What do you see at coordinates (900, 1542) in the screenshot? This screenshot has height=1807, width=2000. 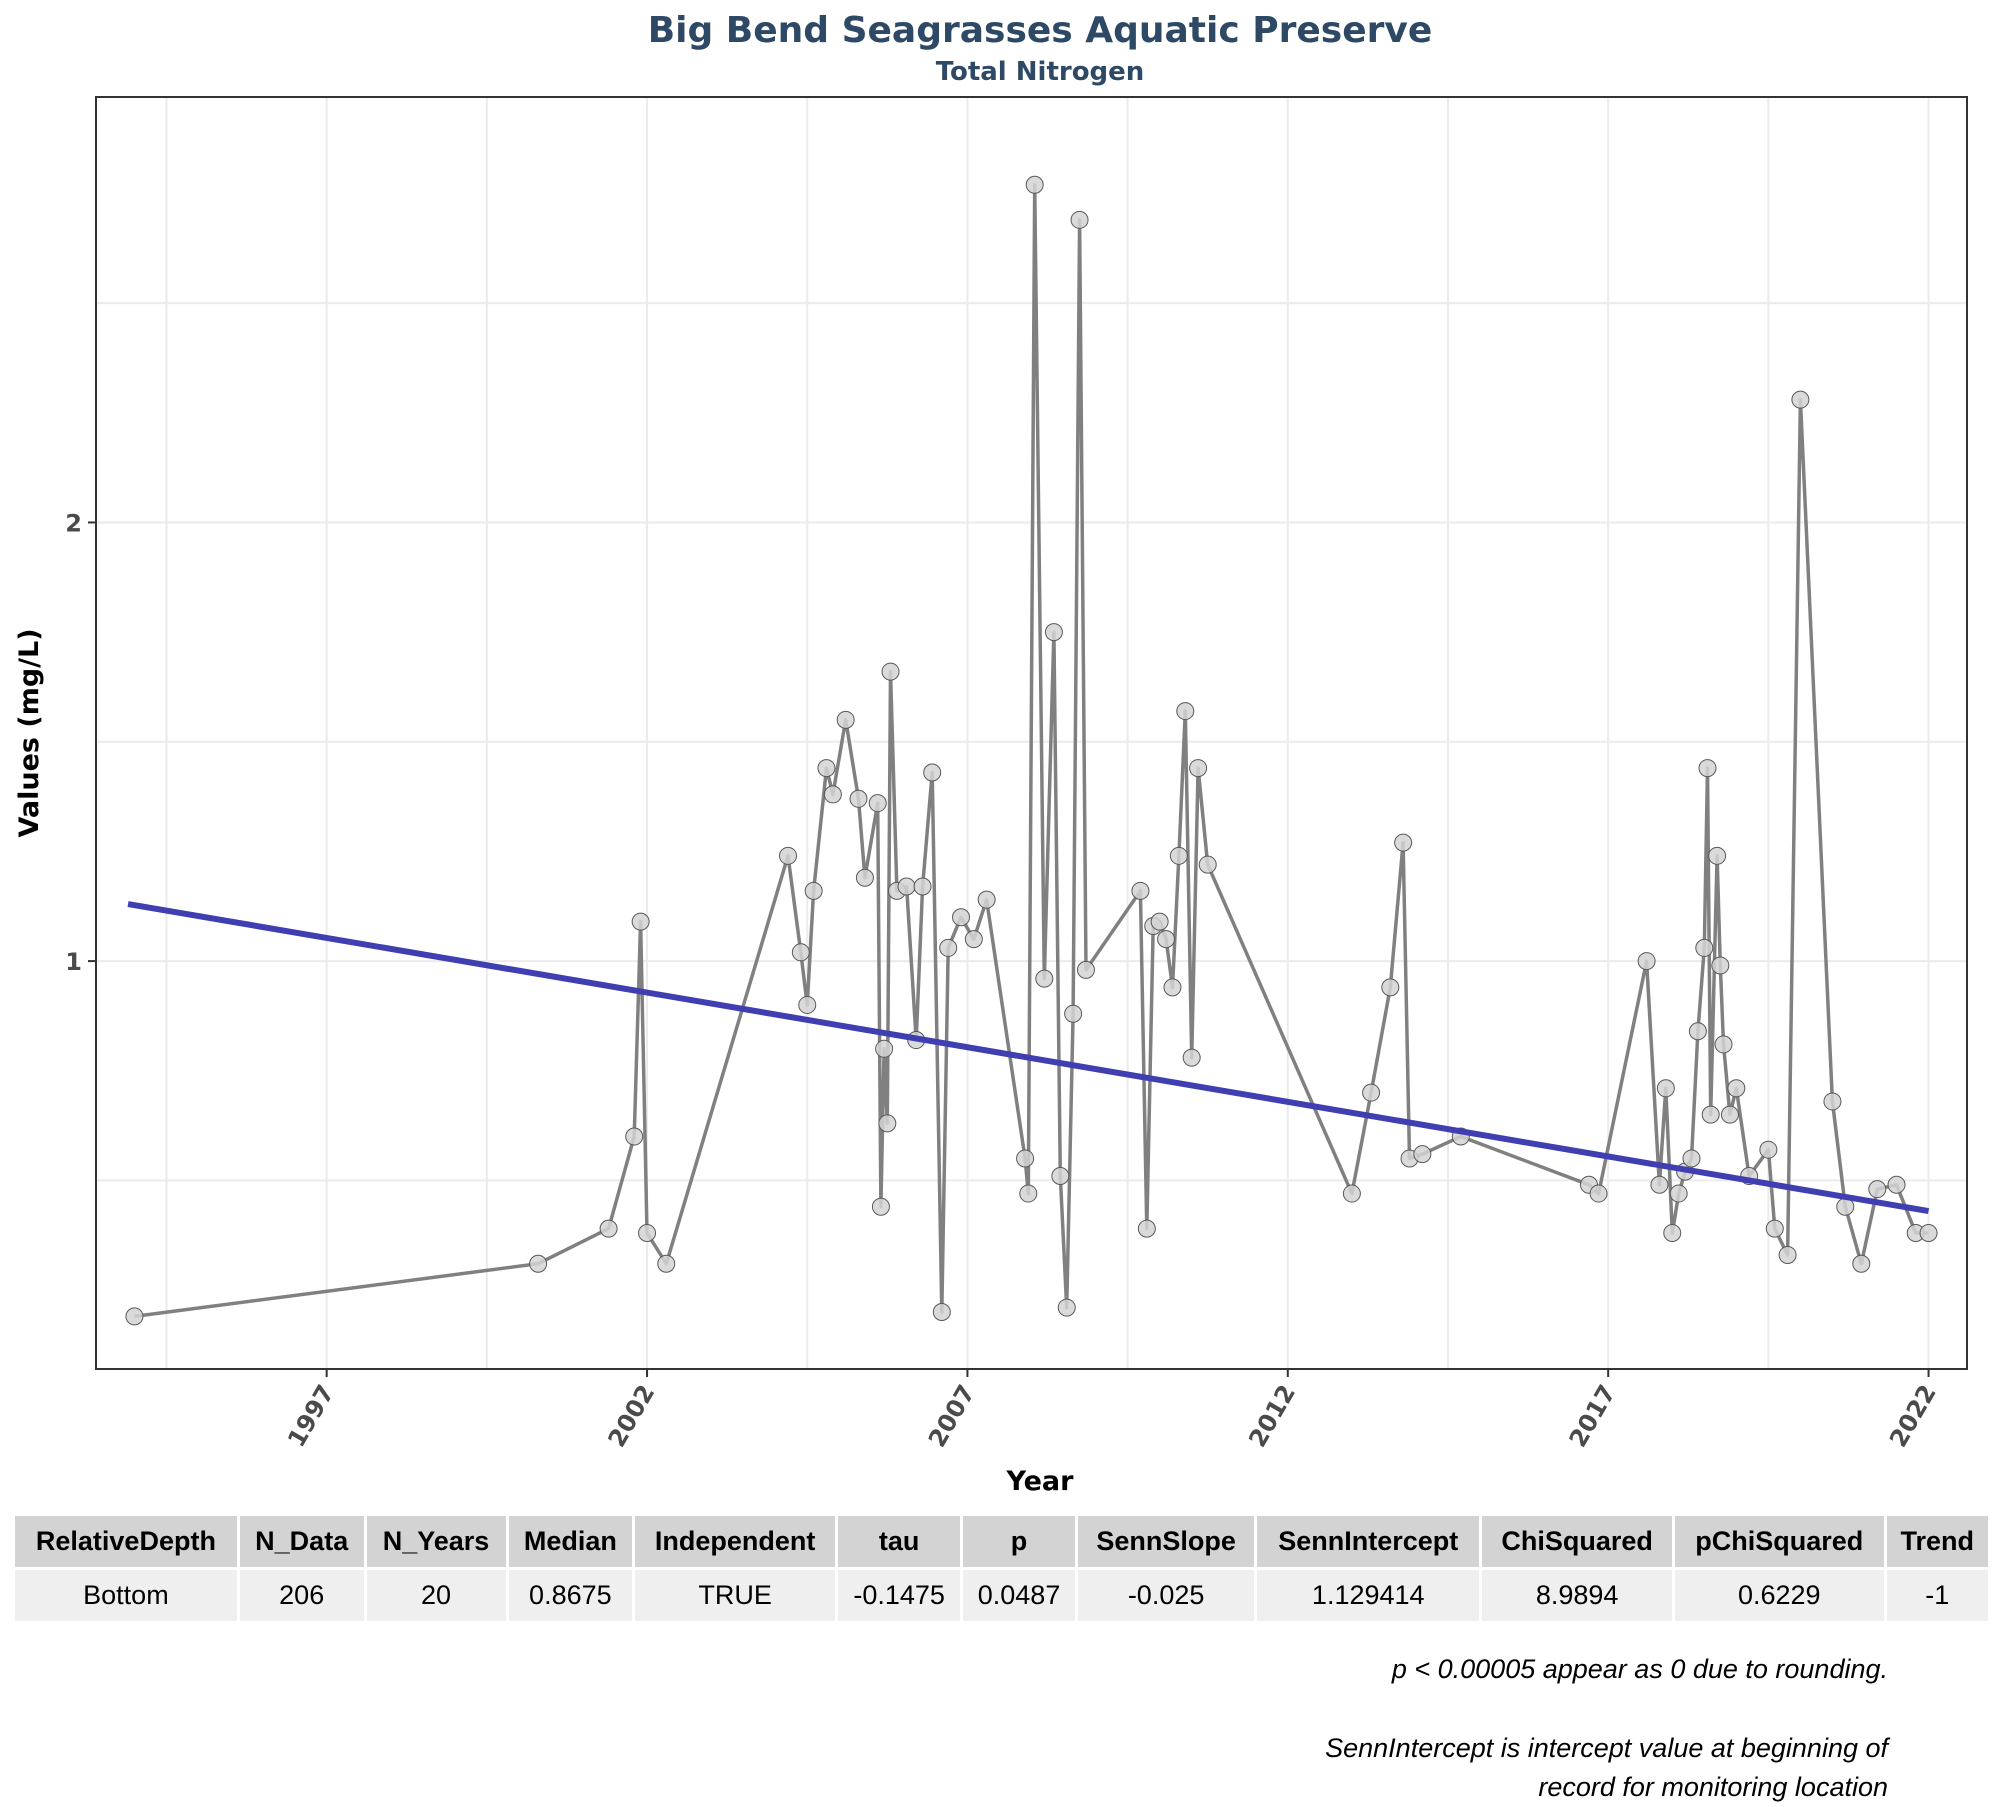 I see `header-tau: tau` at bounding box center [900, 1542].